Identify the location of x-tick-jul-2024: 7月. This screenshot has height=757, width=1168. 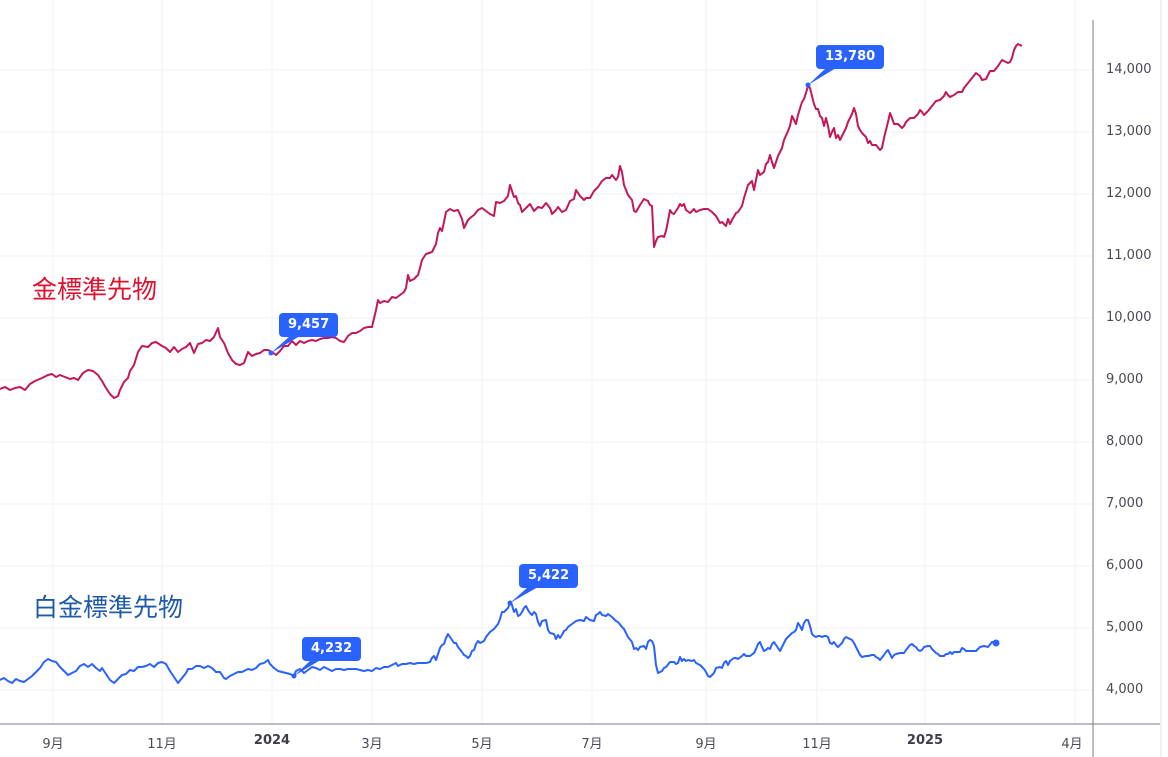
(592, 744).